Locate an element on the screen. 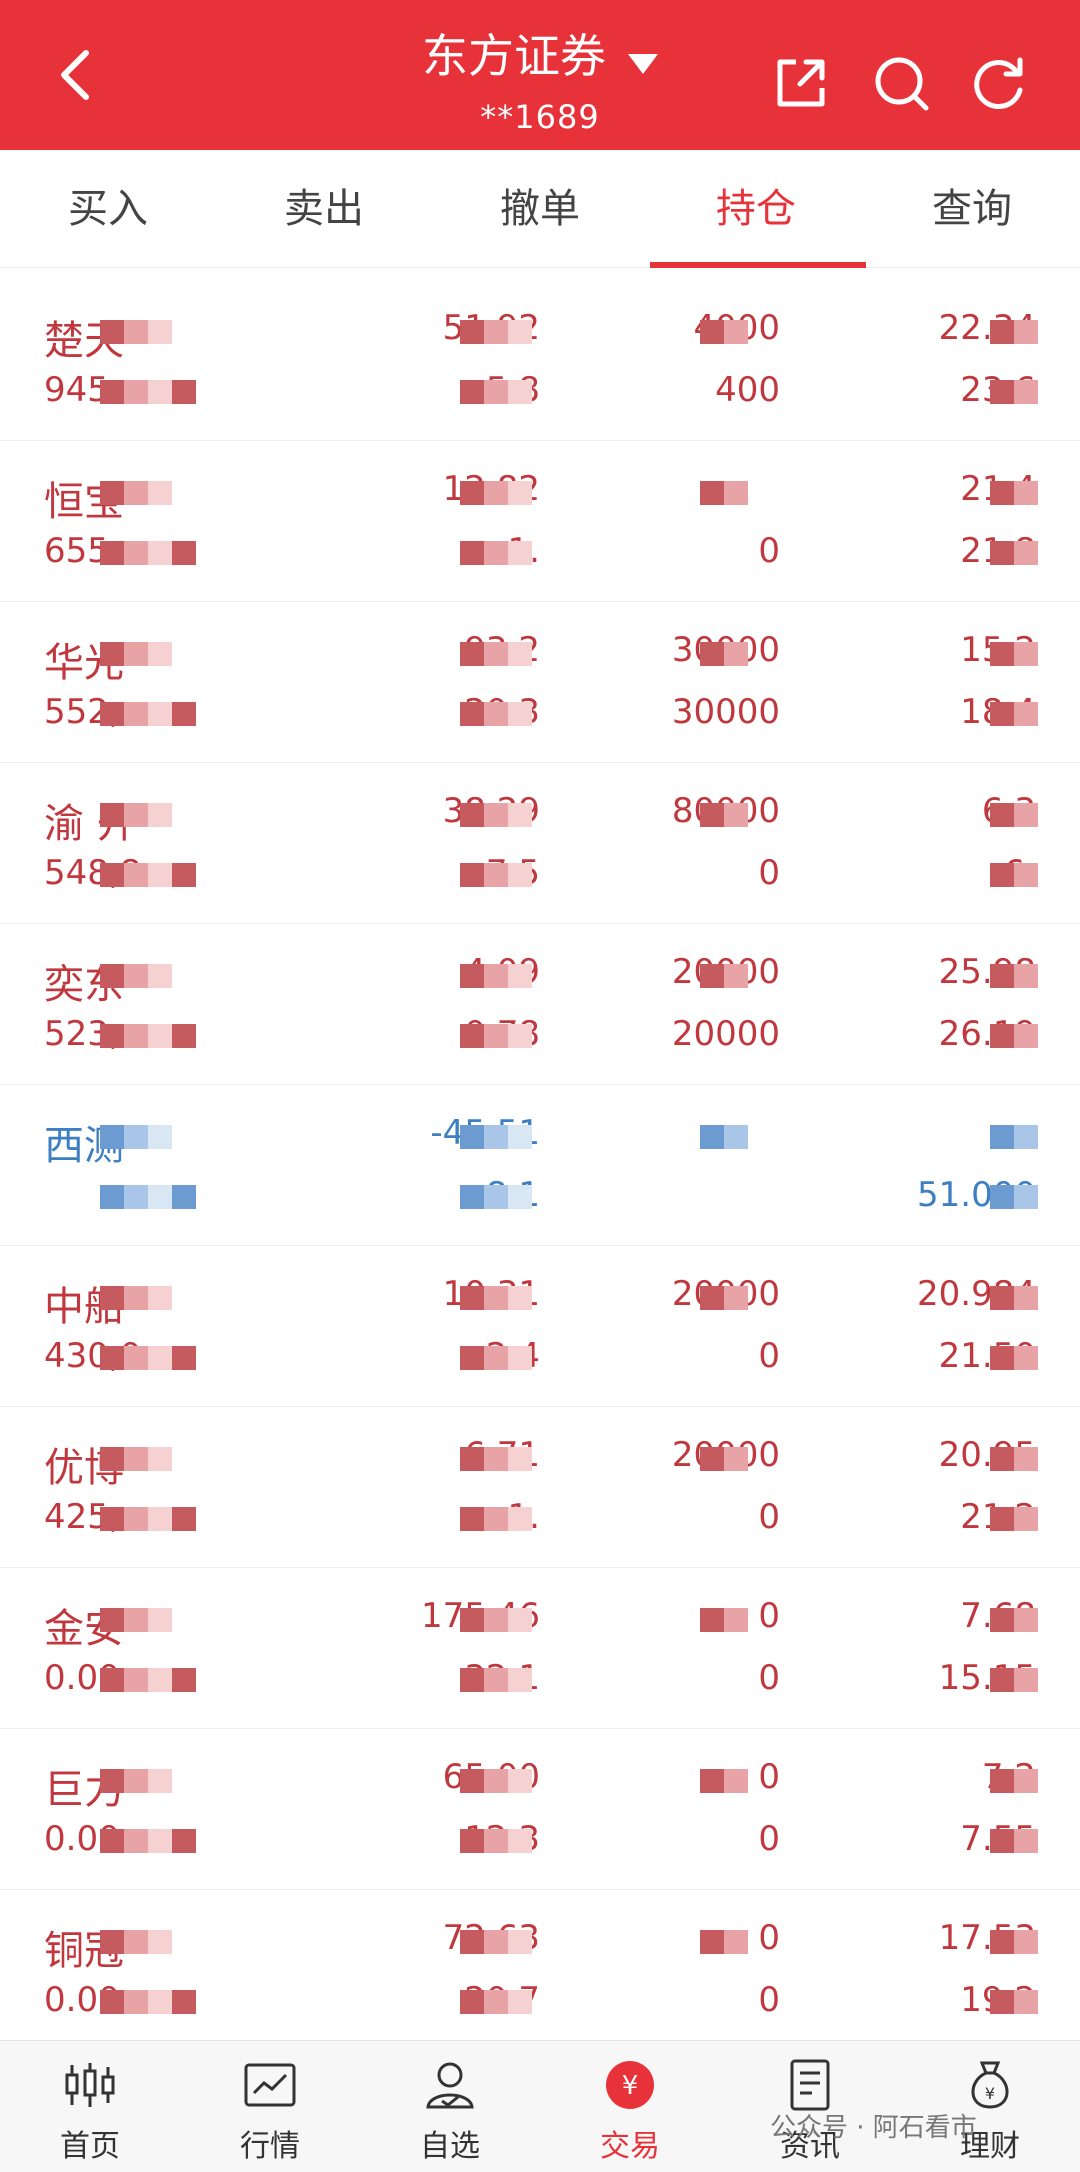  position-row: 西测-45,51-8.151.000 is located at coordinates (540, 1165).